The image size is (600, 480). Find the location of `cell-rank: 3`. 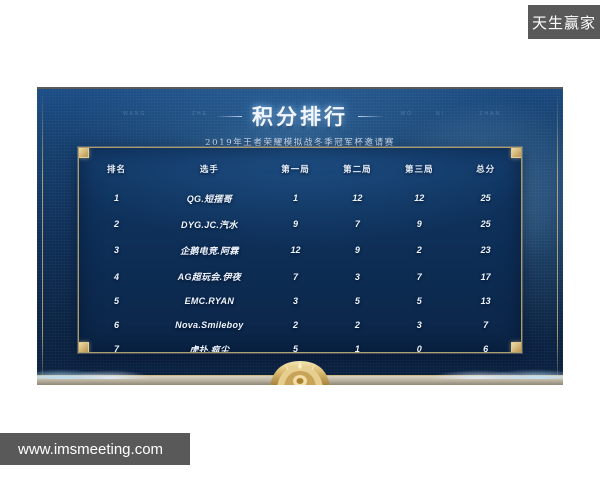

cell-rank: 3 is located at coordinates (117, 250).